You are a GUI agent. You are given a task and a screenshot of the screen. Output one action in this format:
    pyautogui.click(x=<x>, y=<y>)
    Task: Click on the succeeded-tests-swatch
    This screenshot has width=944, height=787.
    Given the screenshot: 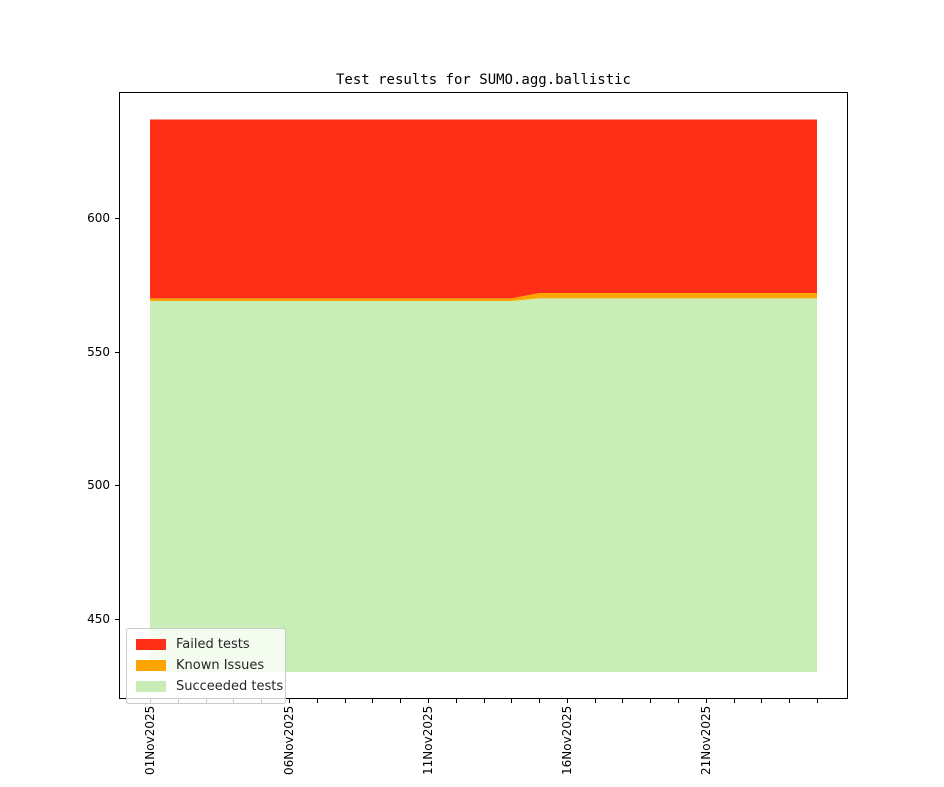 What is the action you would take?
    pyautogui.click(x=151, y=686)
    